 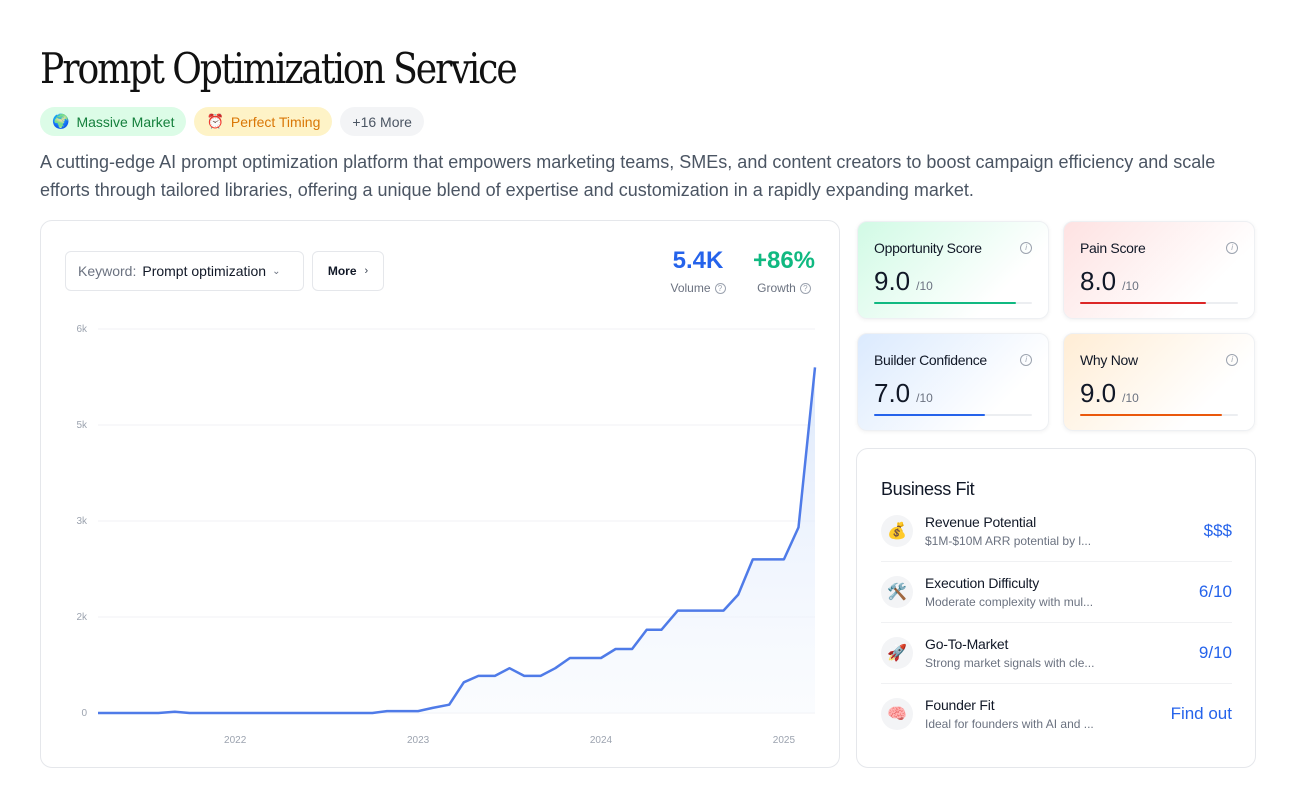 I want to click on growth-metric: +86% Growth ?, so click(x=784, y=271).